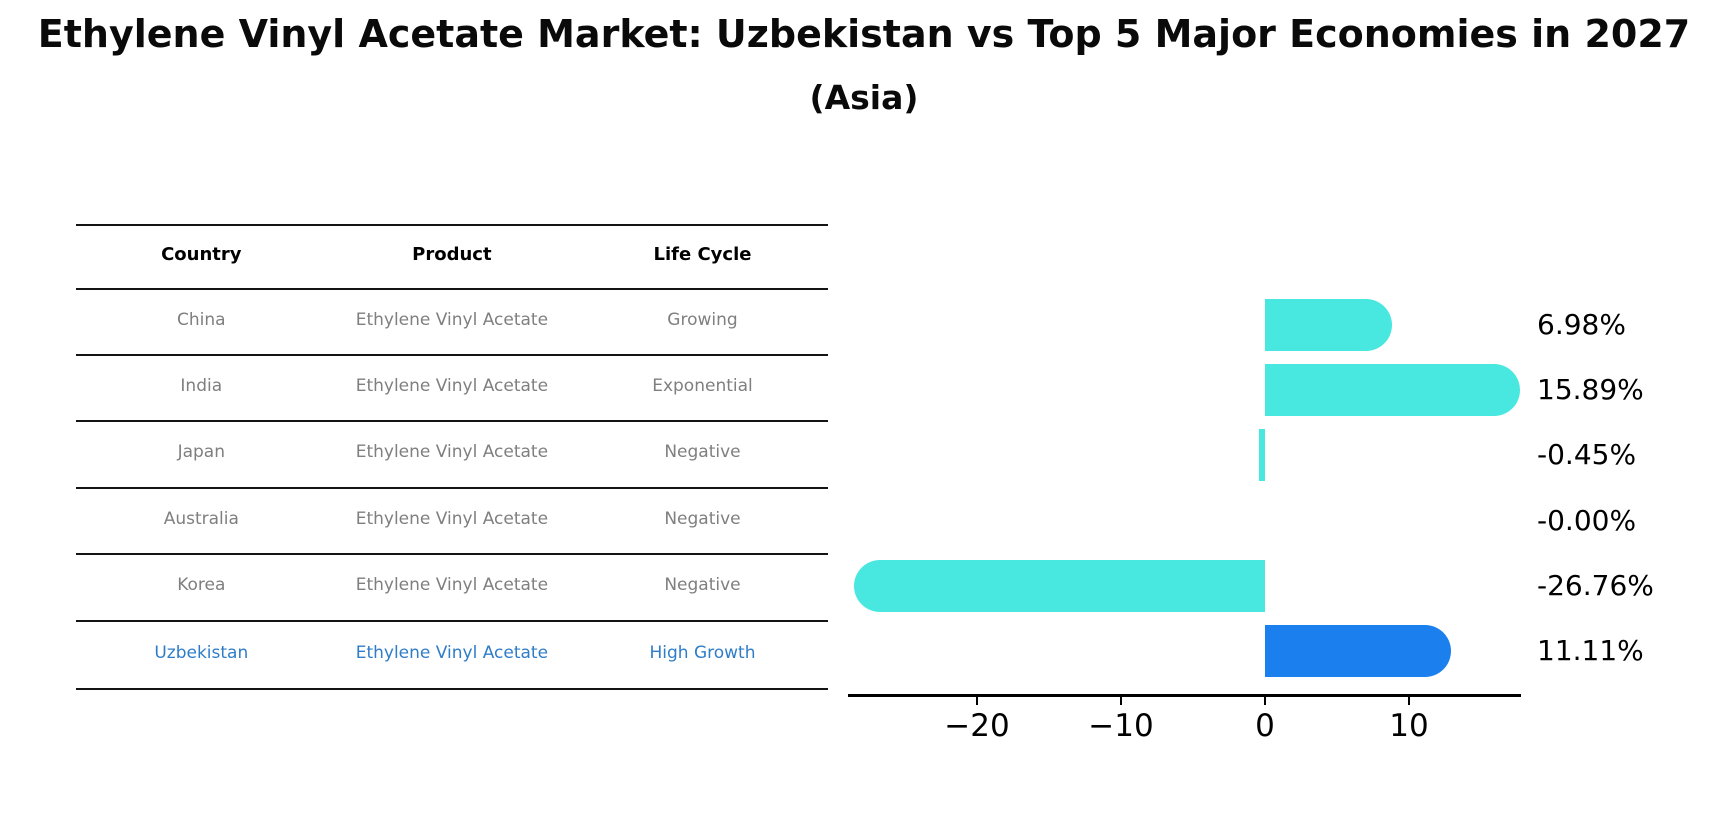 This screenshot has width=1728, height=823. What do you see at coordinates (702, 386) in the screenshot?
I see `cell-life-cycle: Exponential` at bounding box center [702, 386].